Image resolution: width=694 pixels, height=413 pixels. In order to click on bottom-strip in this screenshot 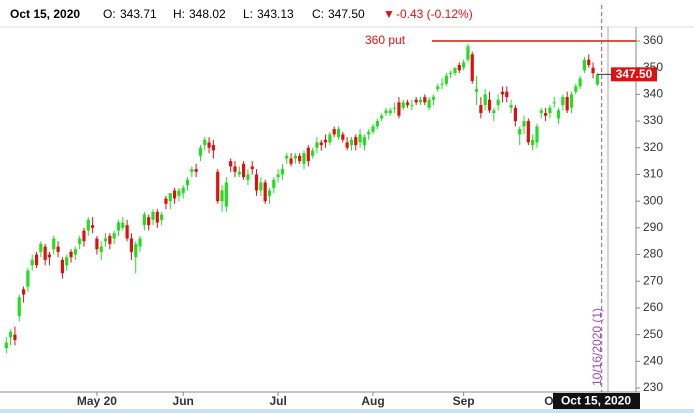, I will do `click(347, 411)`.